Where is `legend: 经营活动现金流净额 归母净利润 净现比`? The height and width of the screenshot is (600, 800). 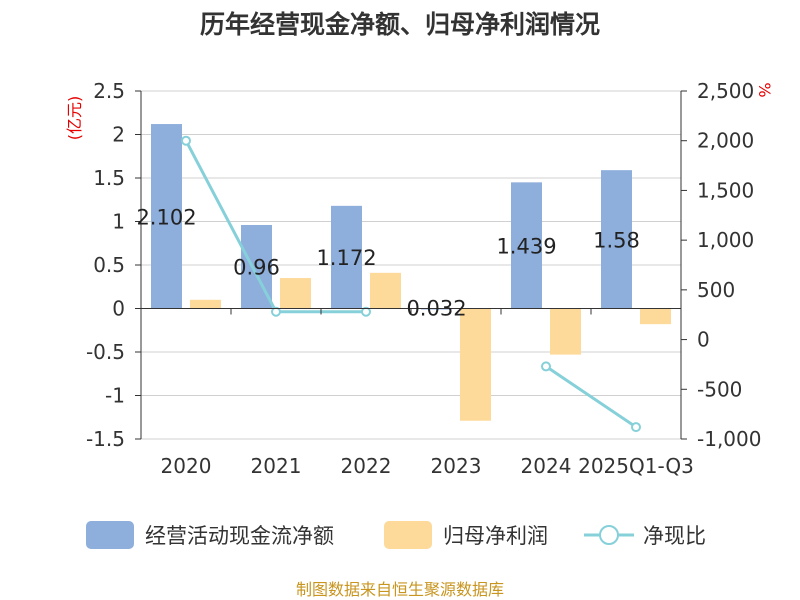 legend: 经营活动现金流净额 归母净利润 净现比 is located at coordinates (396, 535).